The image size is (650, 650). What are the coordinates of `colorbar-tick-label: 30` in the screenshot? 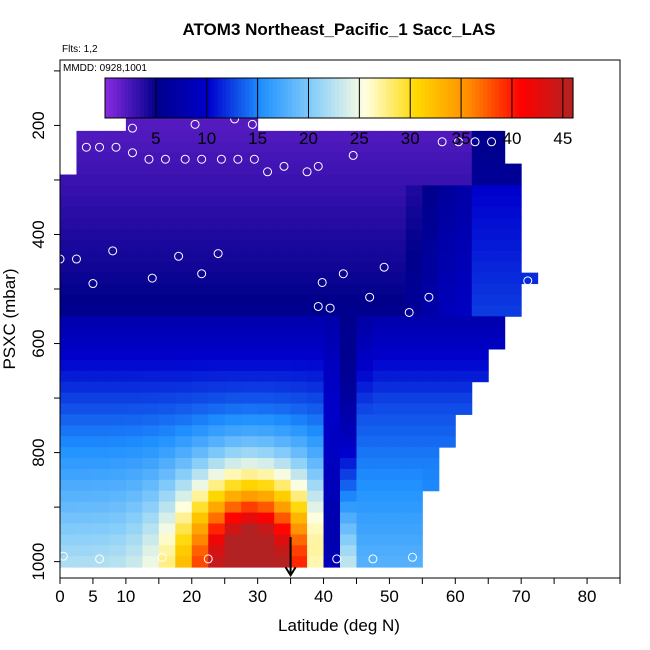 It's located at (410, 138).